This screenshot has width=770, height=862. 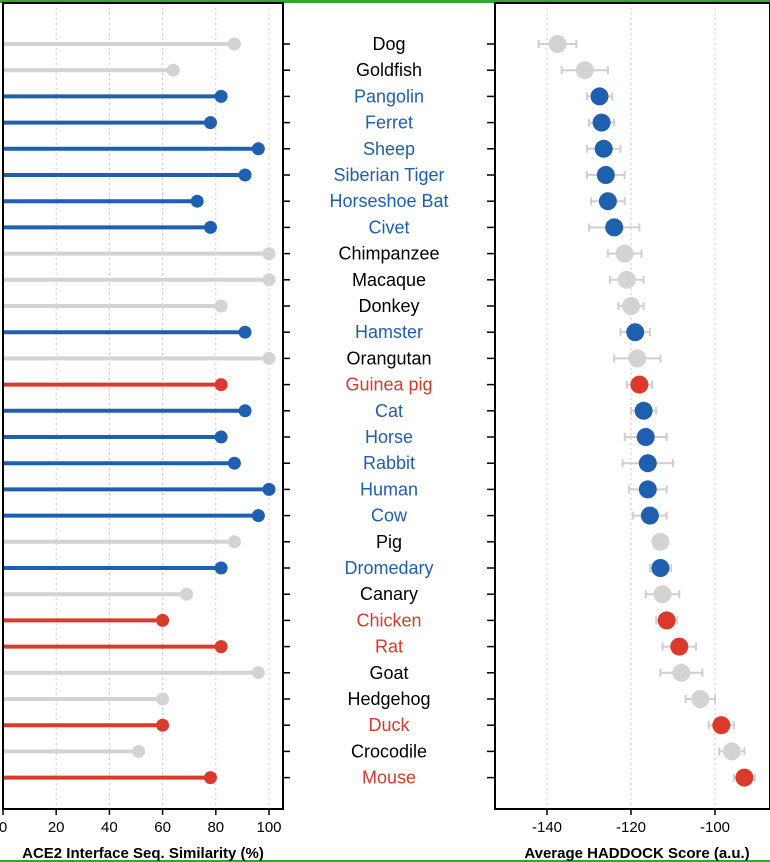 I want to click on category-label: Mouse, so click(x=389, y=778).